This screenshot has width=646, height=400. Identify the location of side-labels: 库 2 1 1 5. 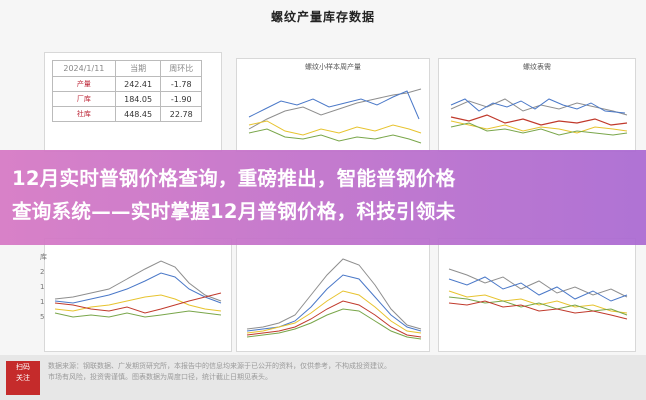
(43, 287).